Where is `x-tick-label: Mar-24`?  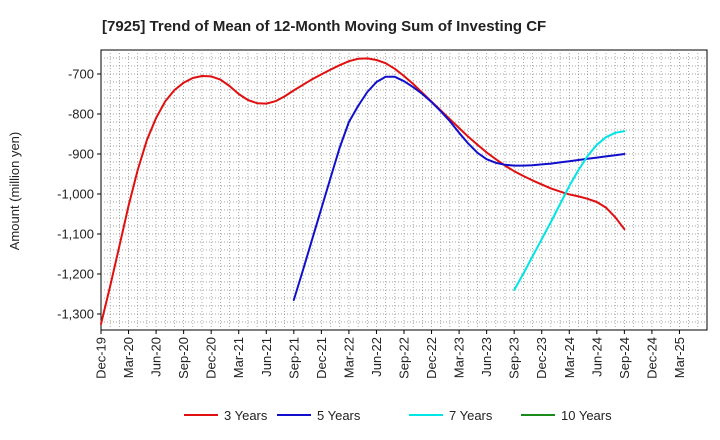
x-tick-label: Mar-24 is located at coordinates (569, 357).